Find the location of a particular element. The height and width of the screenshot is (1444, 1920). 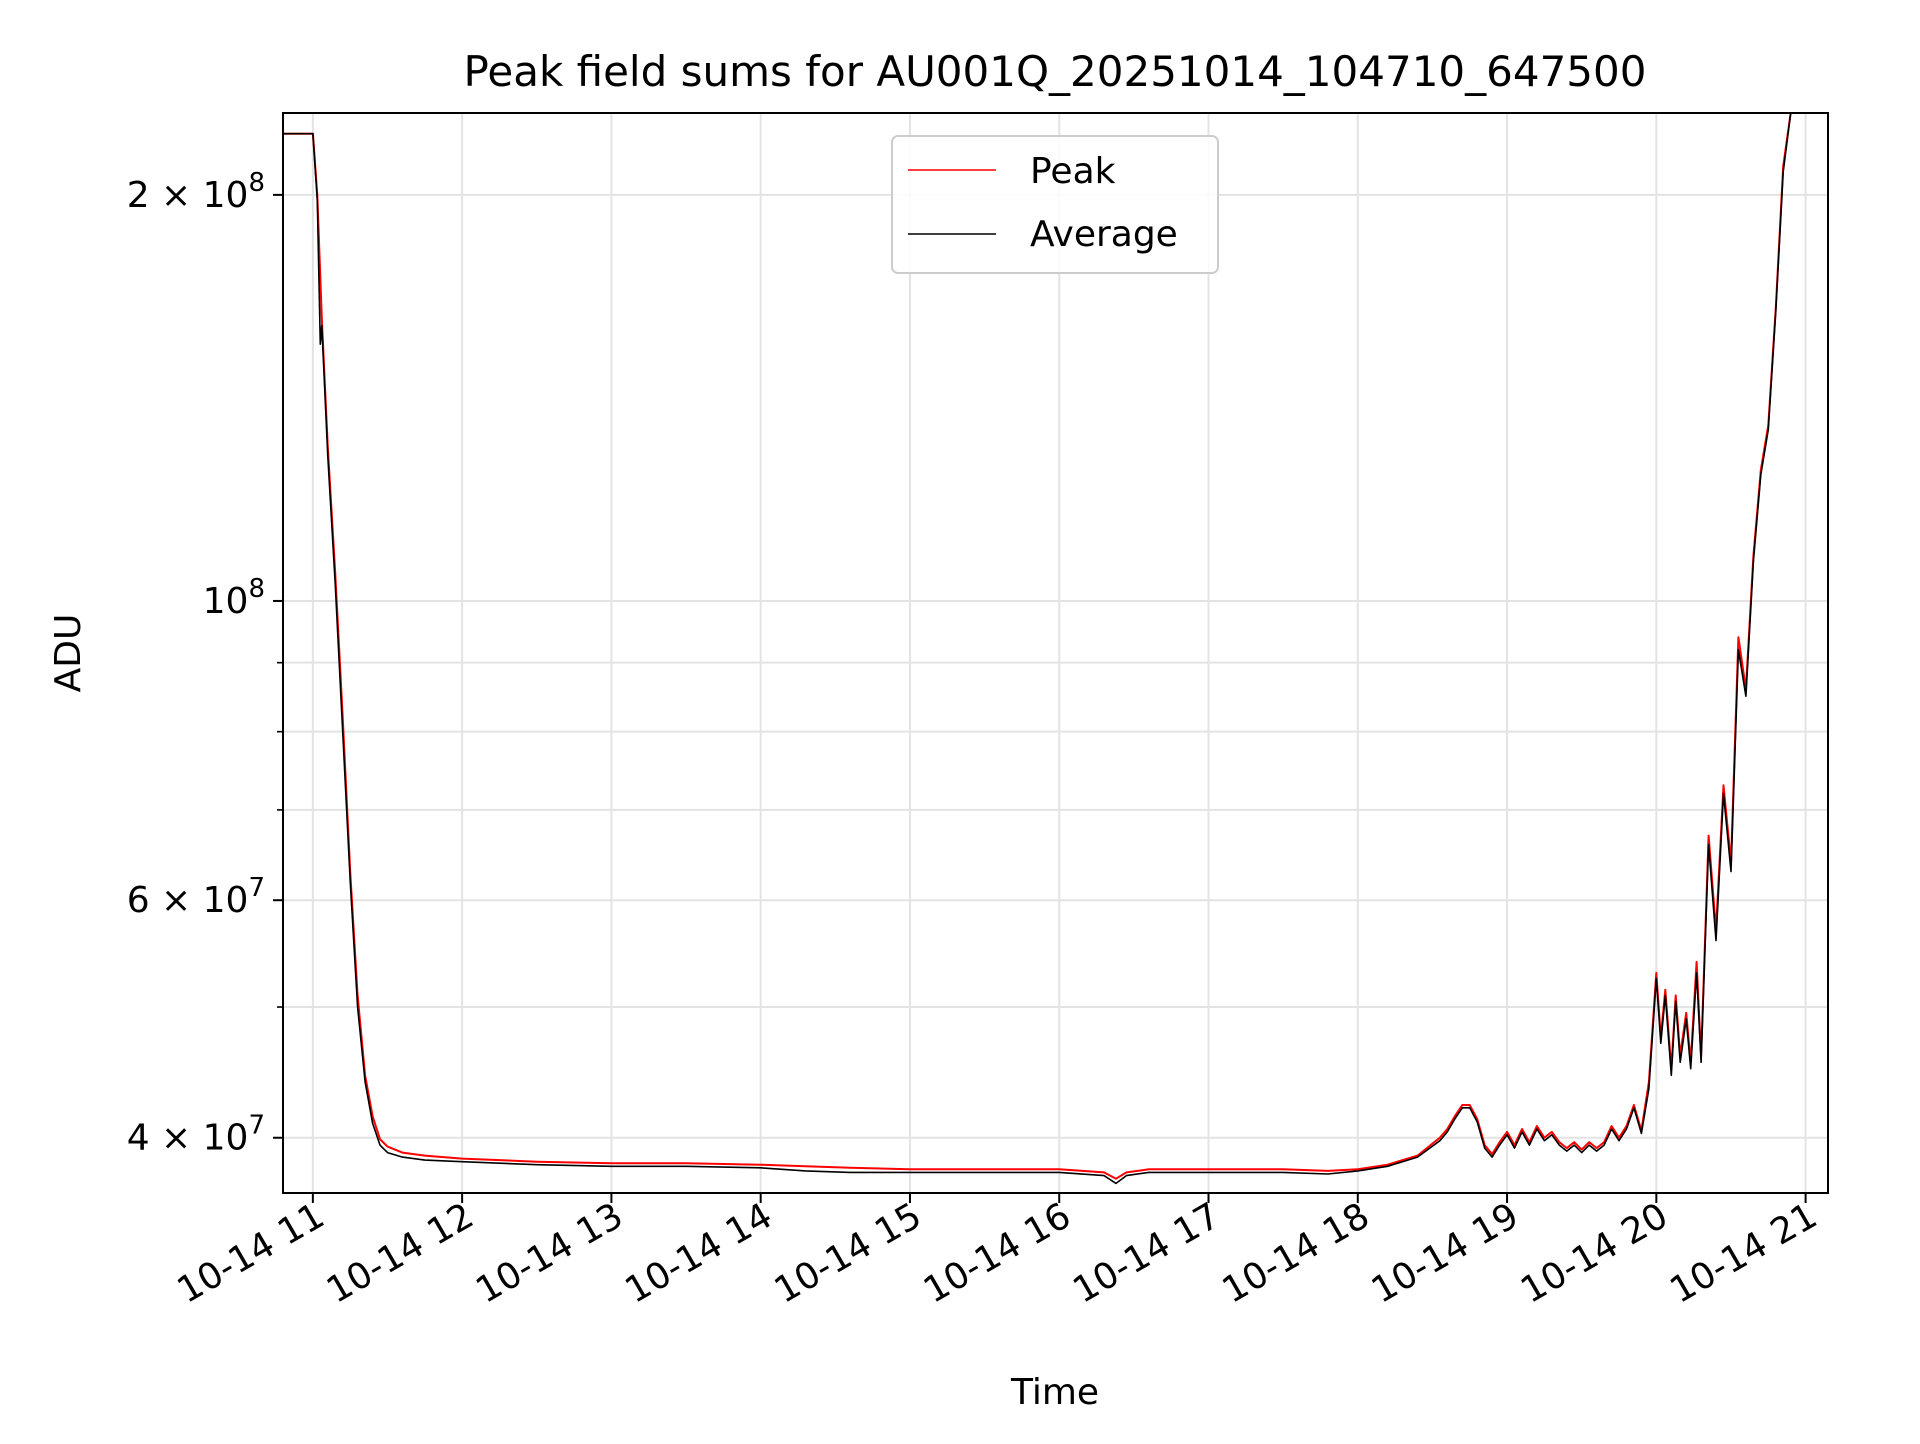

y-tick-label-base: 6 × 10 is located at coordinates (188, 900).